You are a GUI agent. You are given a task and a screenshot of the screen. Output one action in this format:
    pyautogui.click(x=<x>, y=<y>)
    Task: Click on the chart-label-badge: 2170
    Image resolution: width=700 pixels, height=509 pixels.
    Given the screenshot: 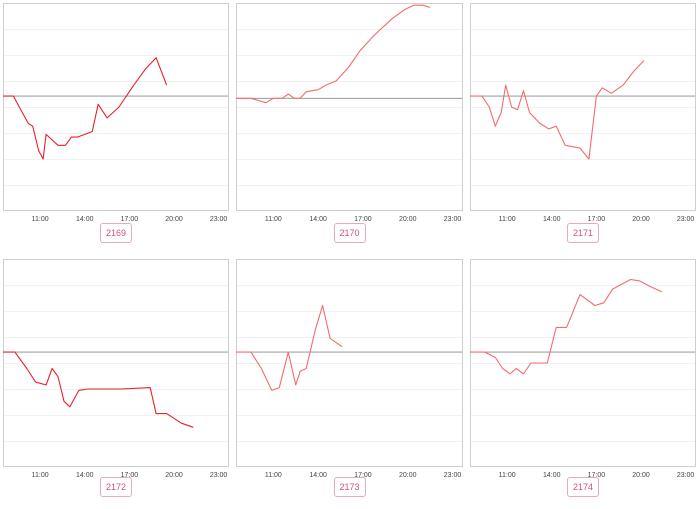 What is the action you would take?
    pyautogui.click(x=349, y=233)
    